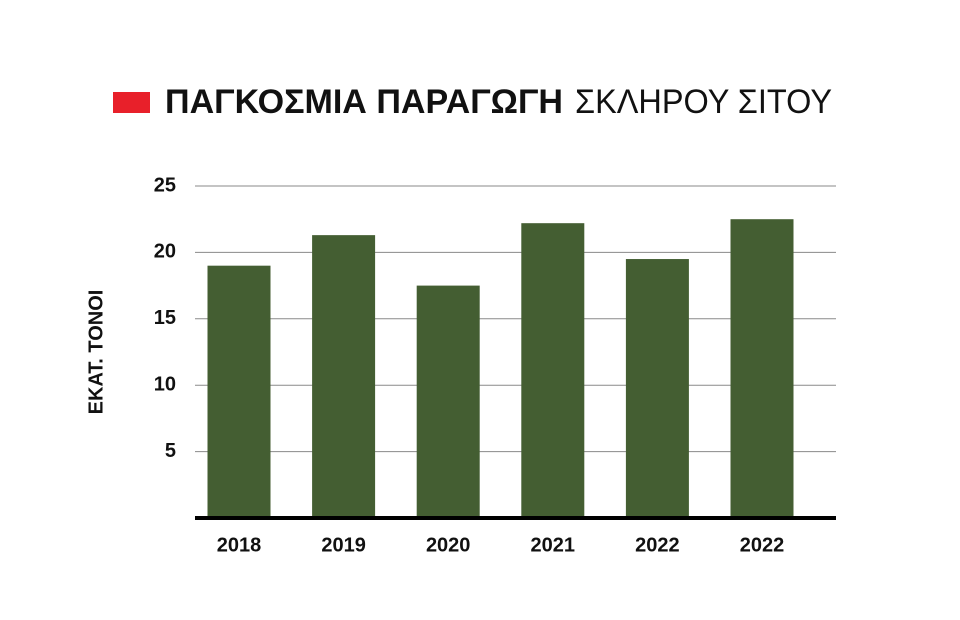 Image resolution: width=960 pixels, height=620 pixels. Describe the element at coordinates (165, 384) in the screenshot. I see `y-tick-label: 10` at that location.